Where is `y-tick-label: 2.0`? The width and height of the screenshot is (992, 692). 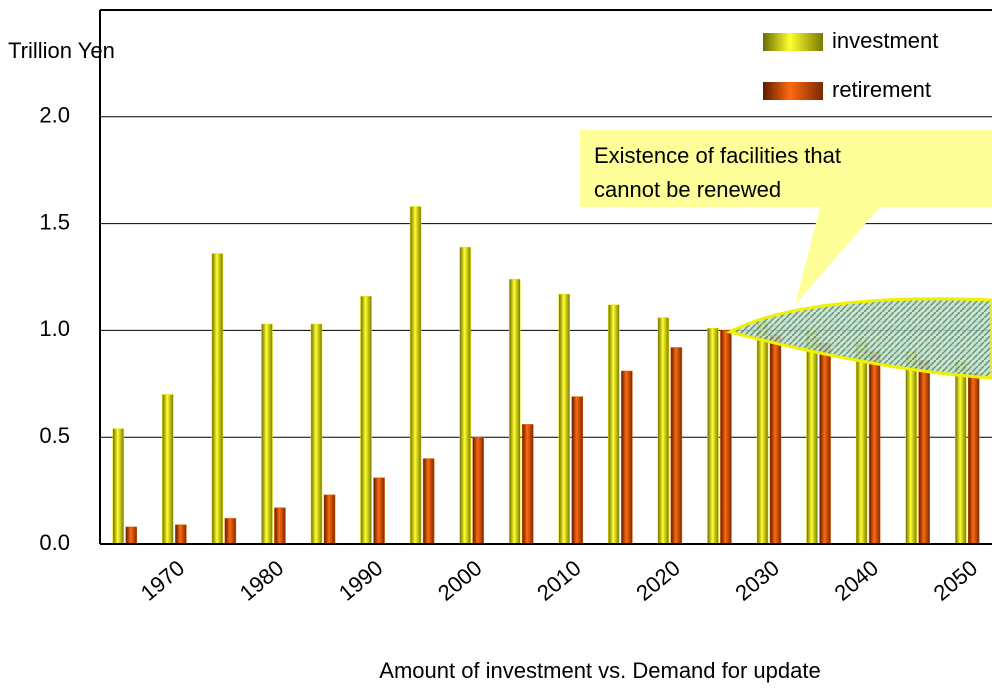 y-tick-label: 2.0 is located at coordinates (54, 115).